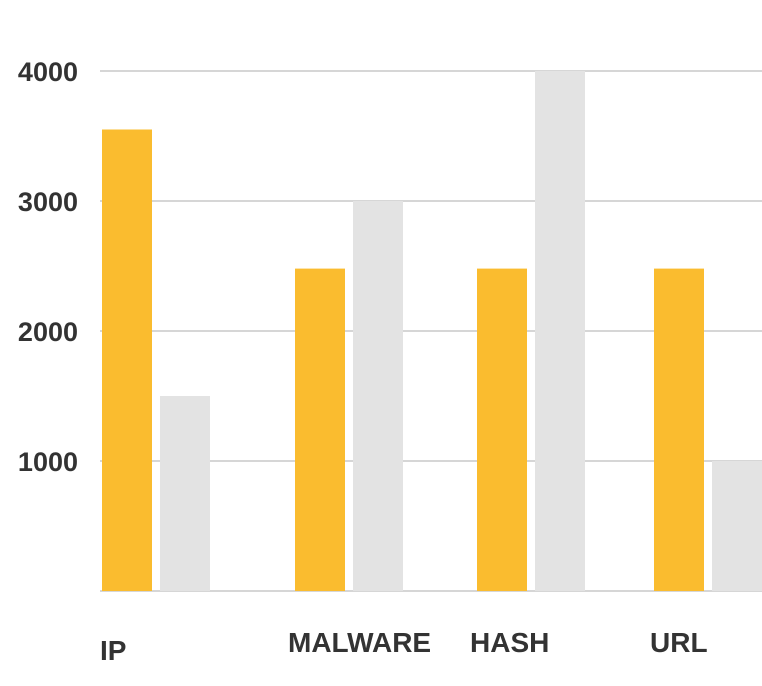 Image resolution: width=762 pixels, height=686 pixels. I want to click on y-tick-label: 4000, so click(48, 72).